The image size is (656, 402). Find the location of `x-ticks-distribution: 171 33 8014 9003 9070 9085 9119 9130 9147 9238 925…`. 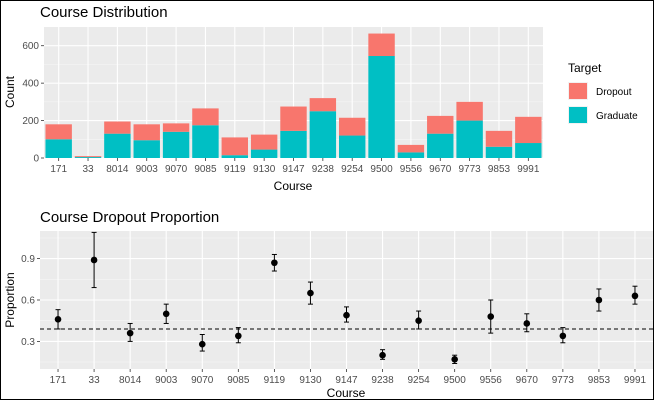

x-ticks-distribution: 171 33 8014 9003 9070 9085 9119 9130 9147 9238 925… is located at coordinates (295, 166).